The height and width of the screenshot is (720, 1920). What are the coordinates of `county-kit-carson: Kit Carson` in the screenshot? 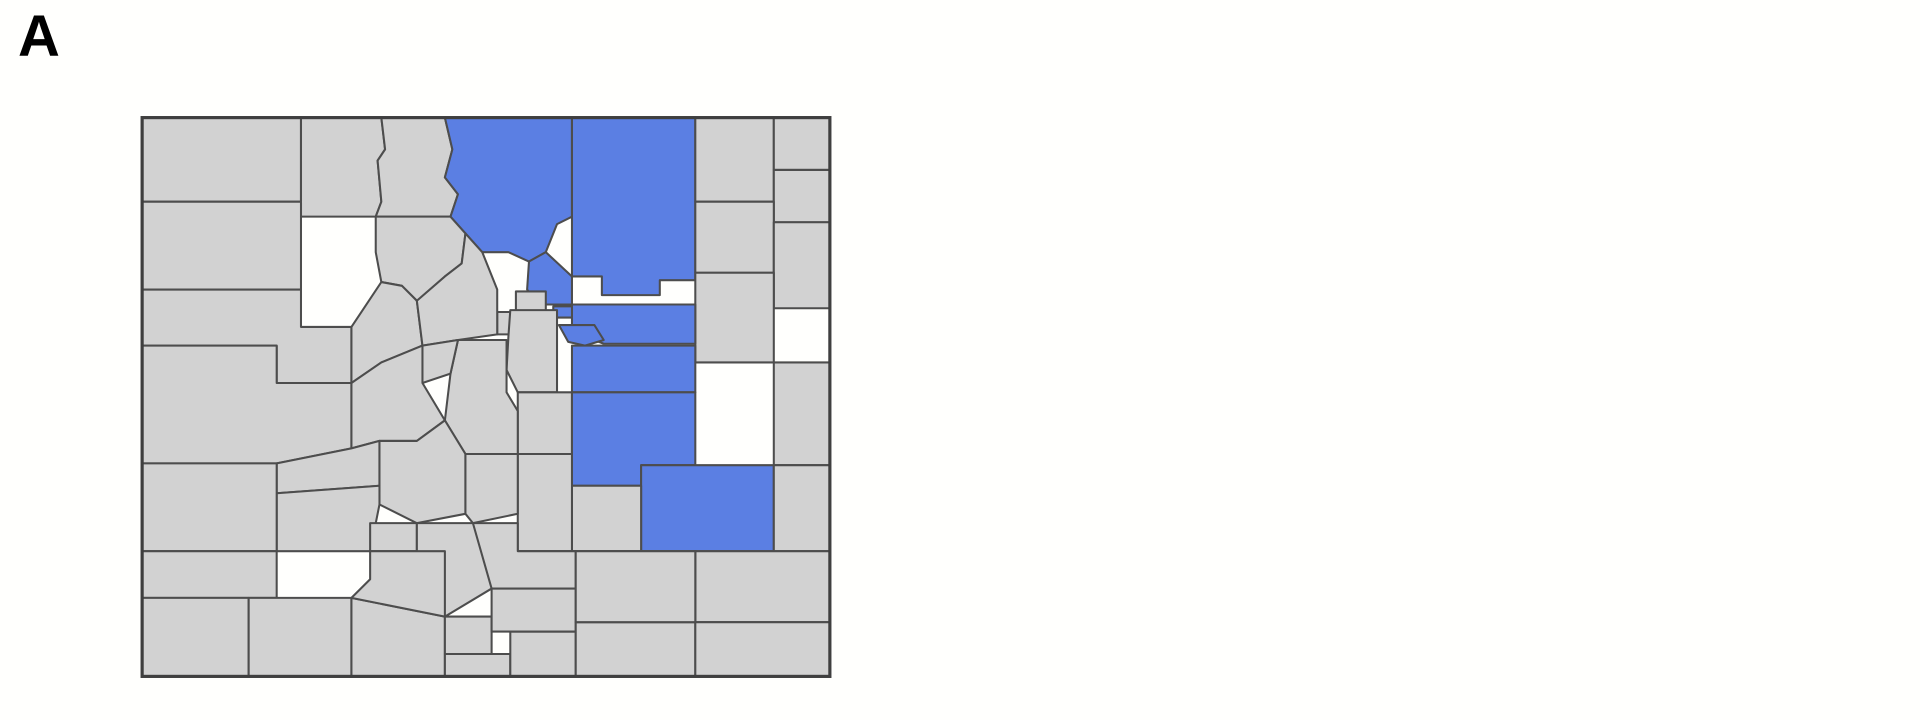 It's located at (801, 414).